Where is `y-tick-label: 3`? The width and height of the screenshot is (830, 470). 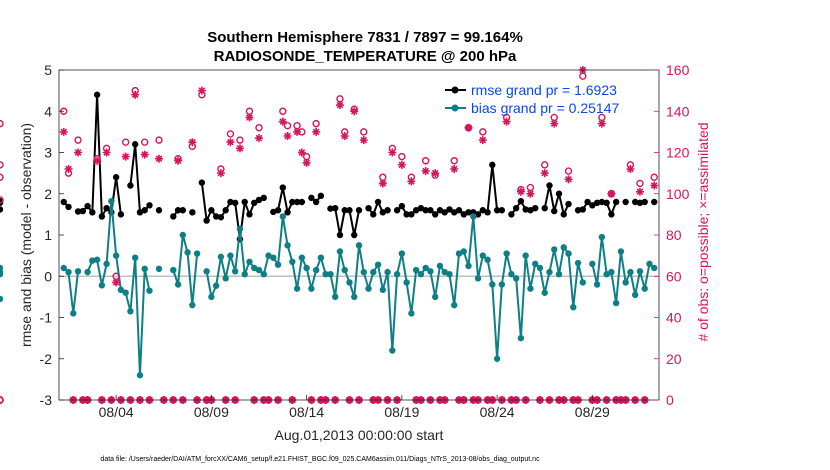 y-tick-label: 3 is located at coordinates (48, 153).